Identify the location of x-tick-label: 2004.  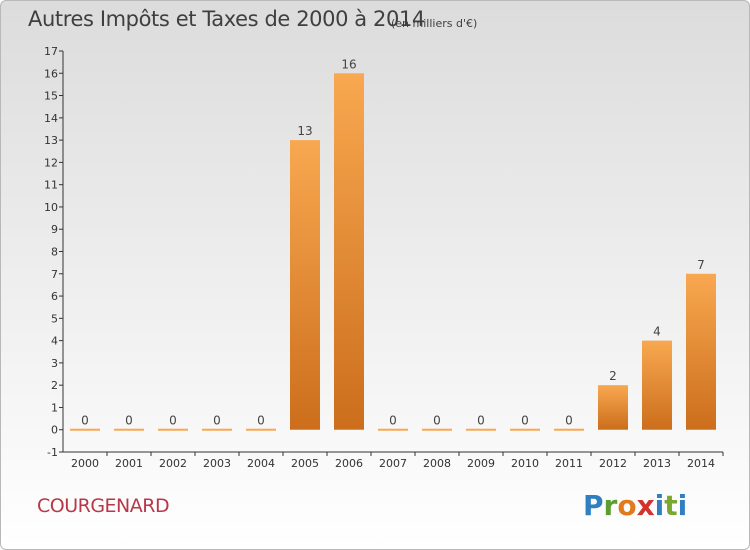
(261, 463).